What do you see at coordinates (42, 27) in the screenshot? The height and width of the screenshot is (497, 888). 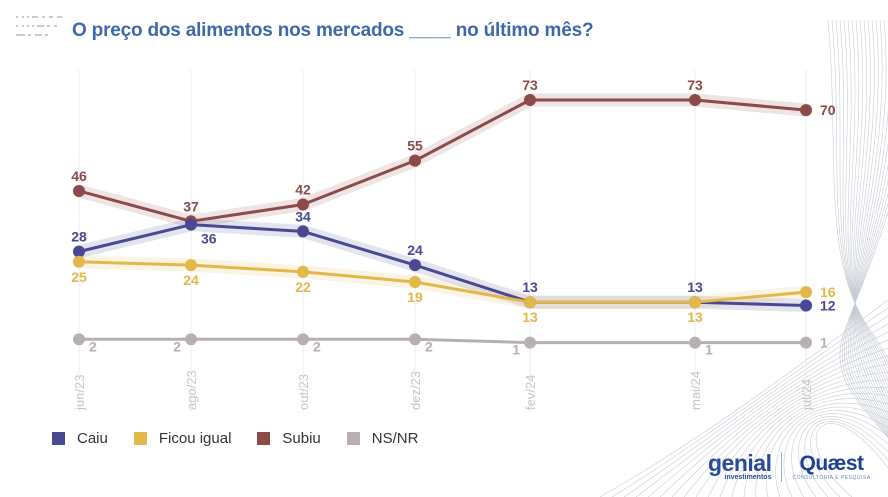 I see `pattern-logo-icon` at bounding box center [42, 27].